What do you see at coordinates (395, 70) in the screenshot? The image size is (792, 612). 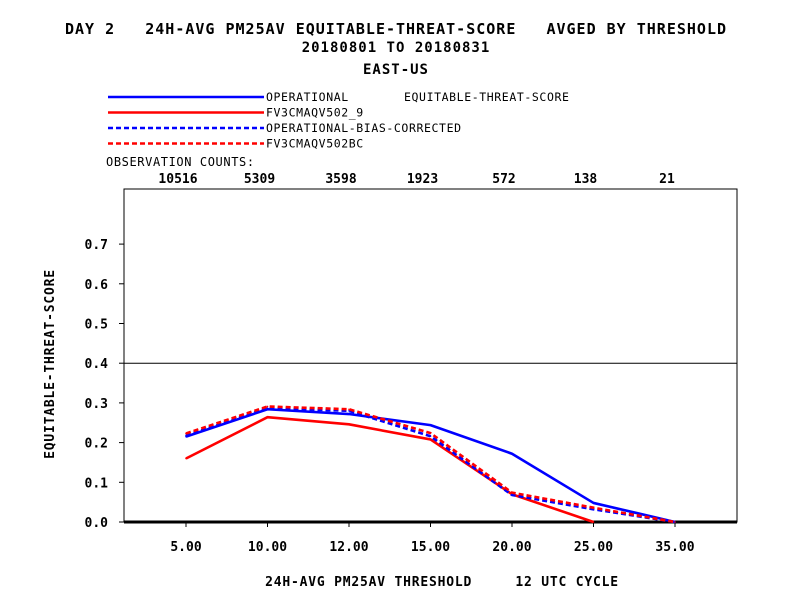 I see `chart-title-region: EAST-US` at bounding box center [395, 70].